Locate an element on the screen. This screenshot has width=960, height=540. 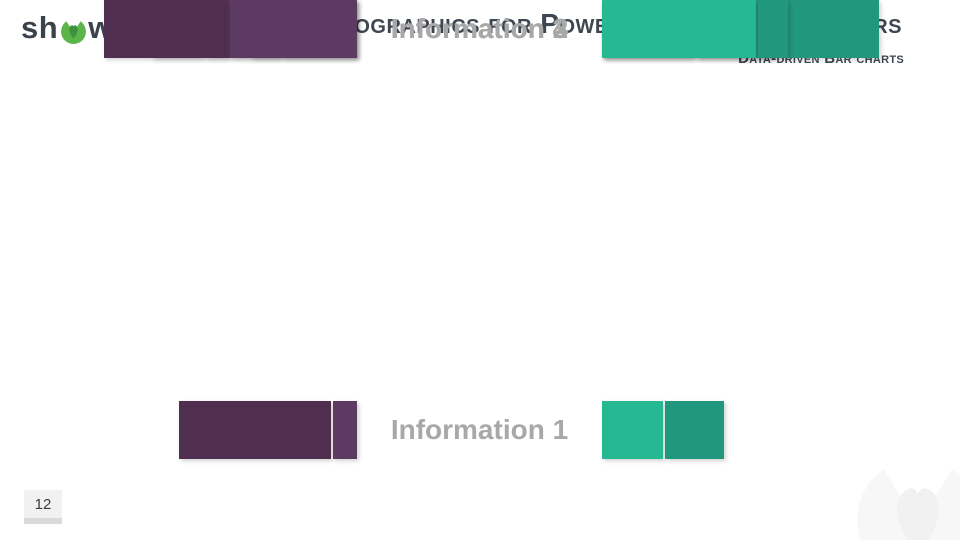
row-label: Information 3 is located at coordinates (479, 28).